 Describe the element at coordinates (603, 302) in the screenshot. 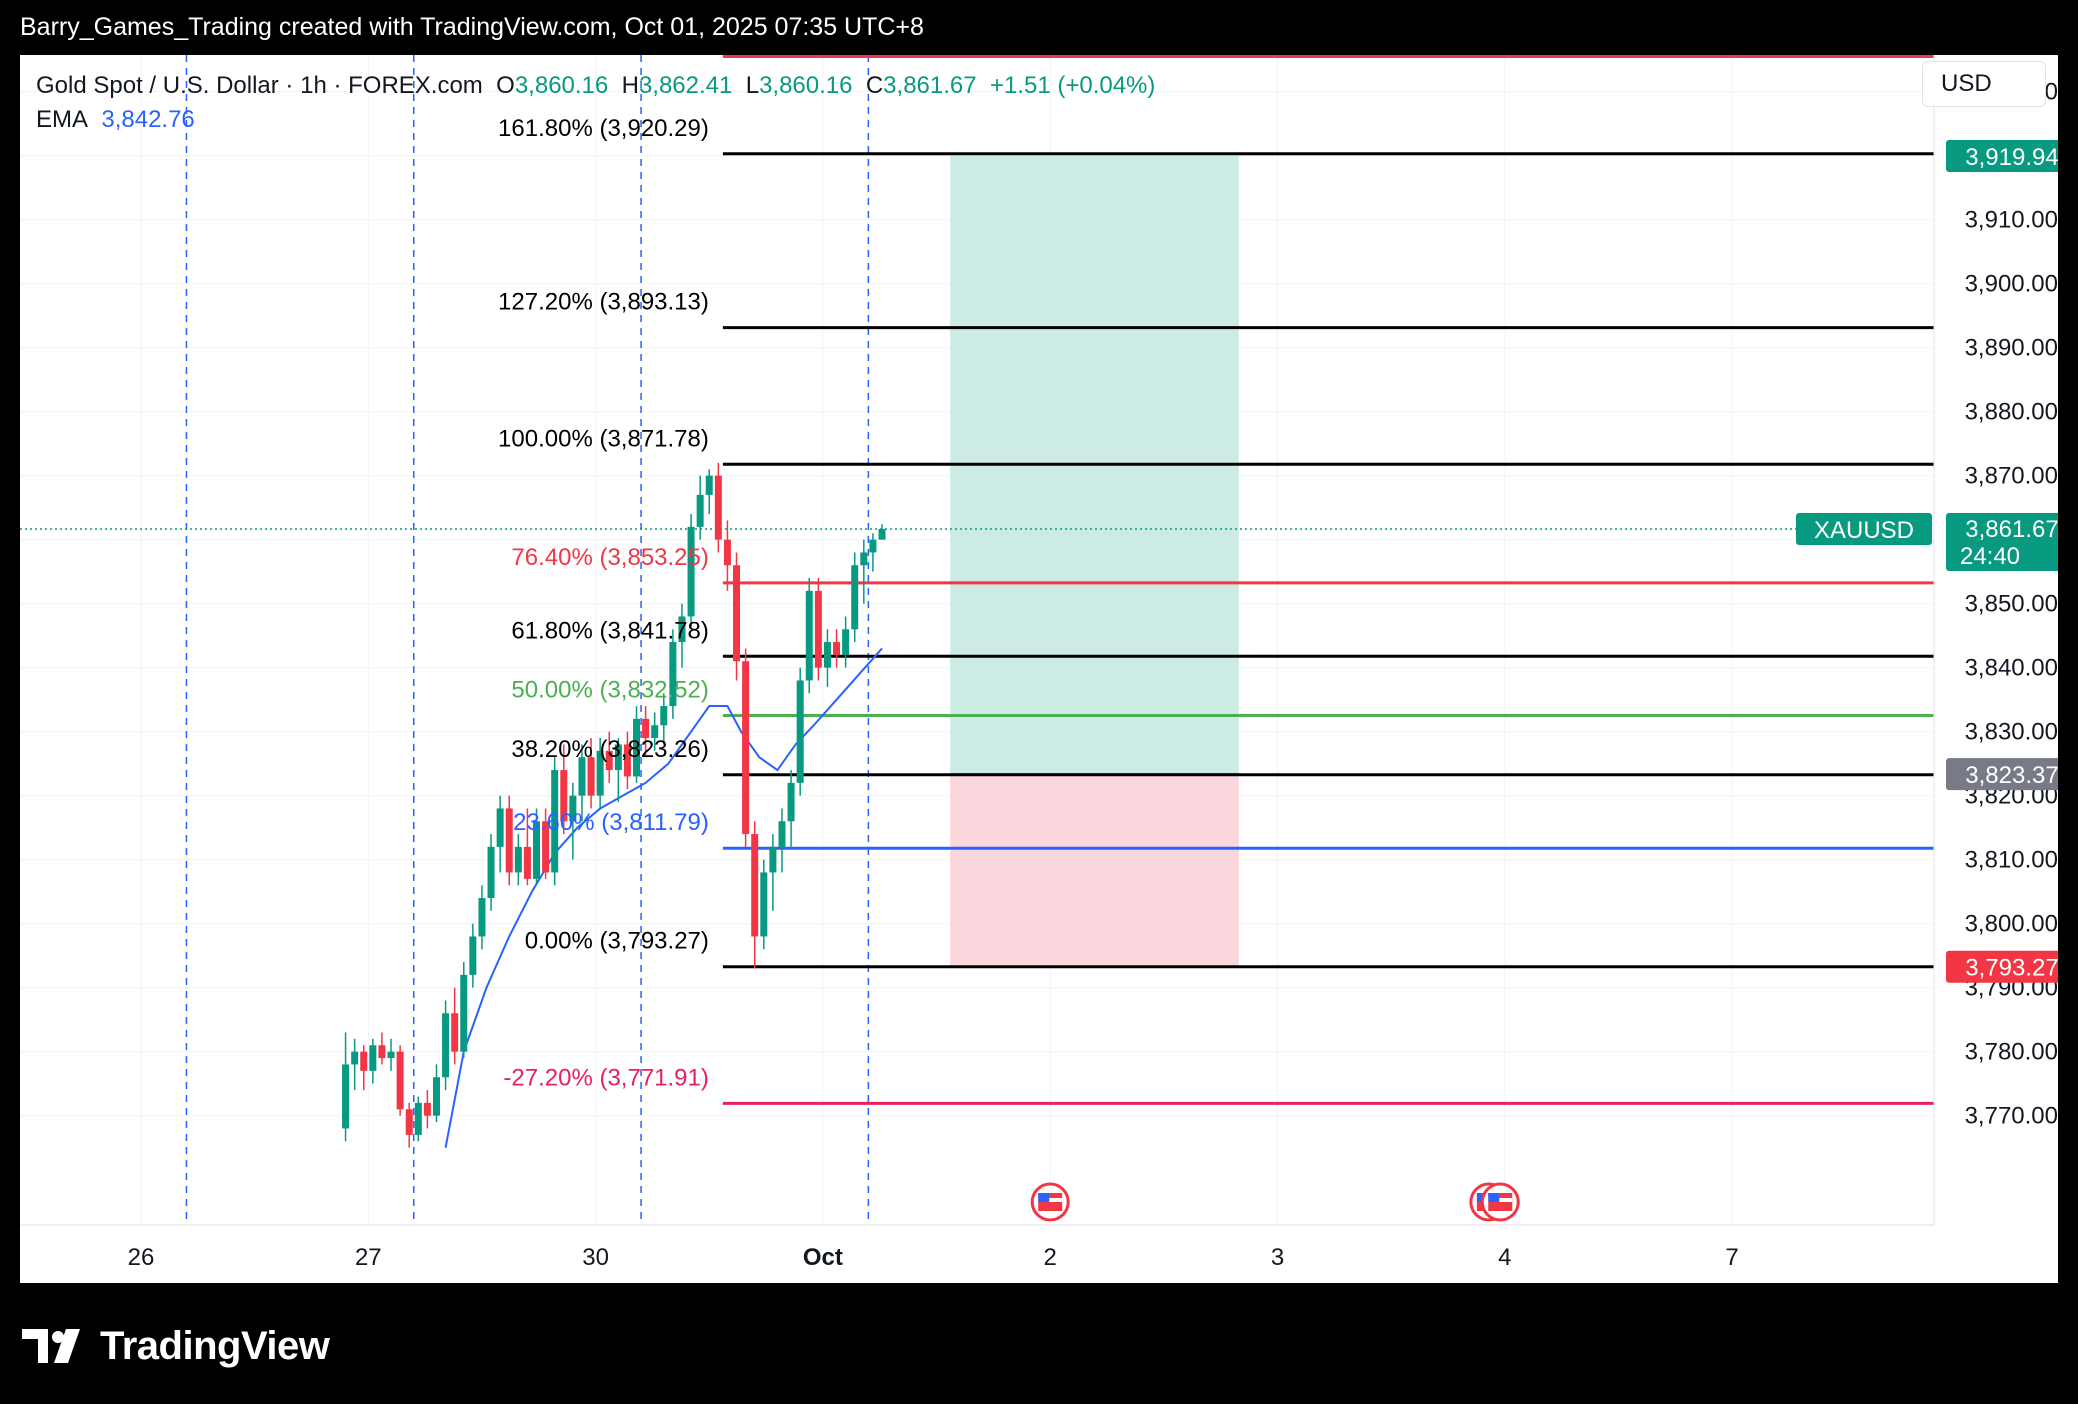

I see `fib-level-label: 127.20% (3,893.13)` at that location.